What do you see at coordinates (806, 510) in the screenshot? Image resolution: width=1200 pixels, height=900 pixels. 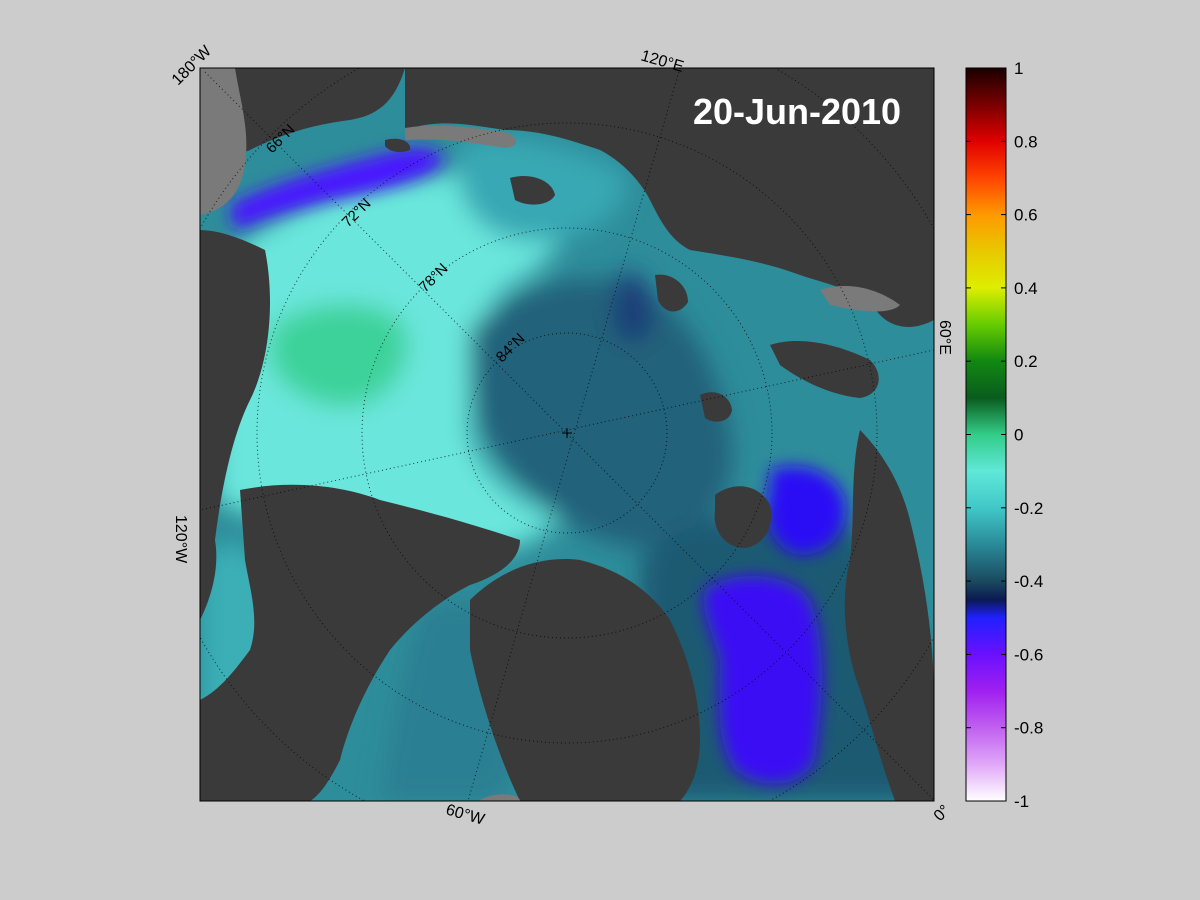 I see `region-barents-low` at bounding box center [806, 510].